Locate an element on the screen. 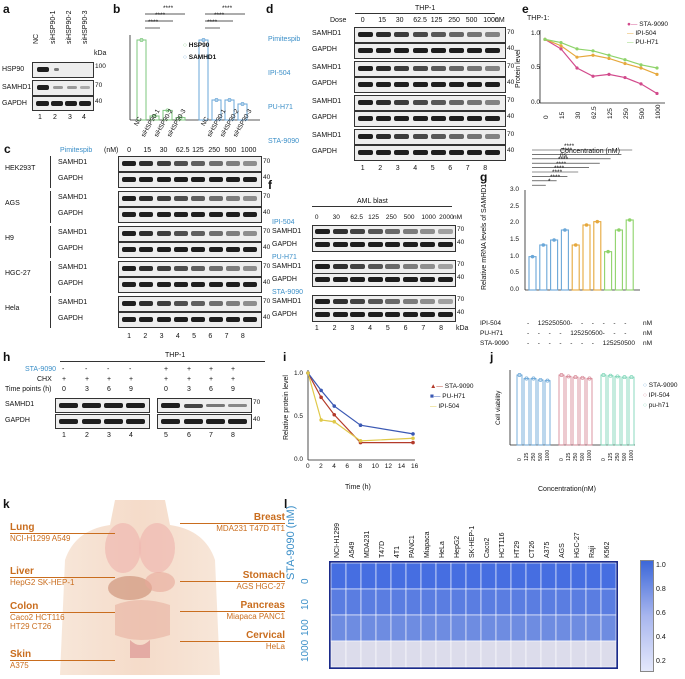  sig-mark: **** is located at coordinates (567, 151).